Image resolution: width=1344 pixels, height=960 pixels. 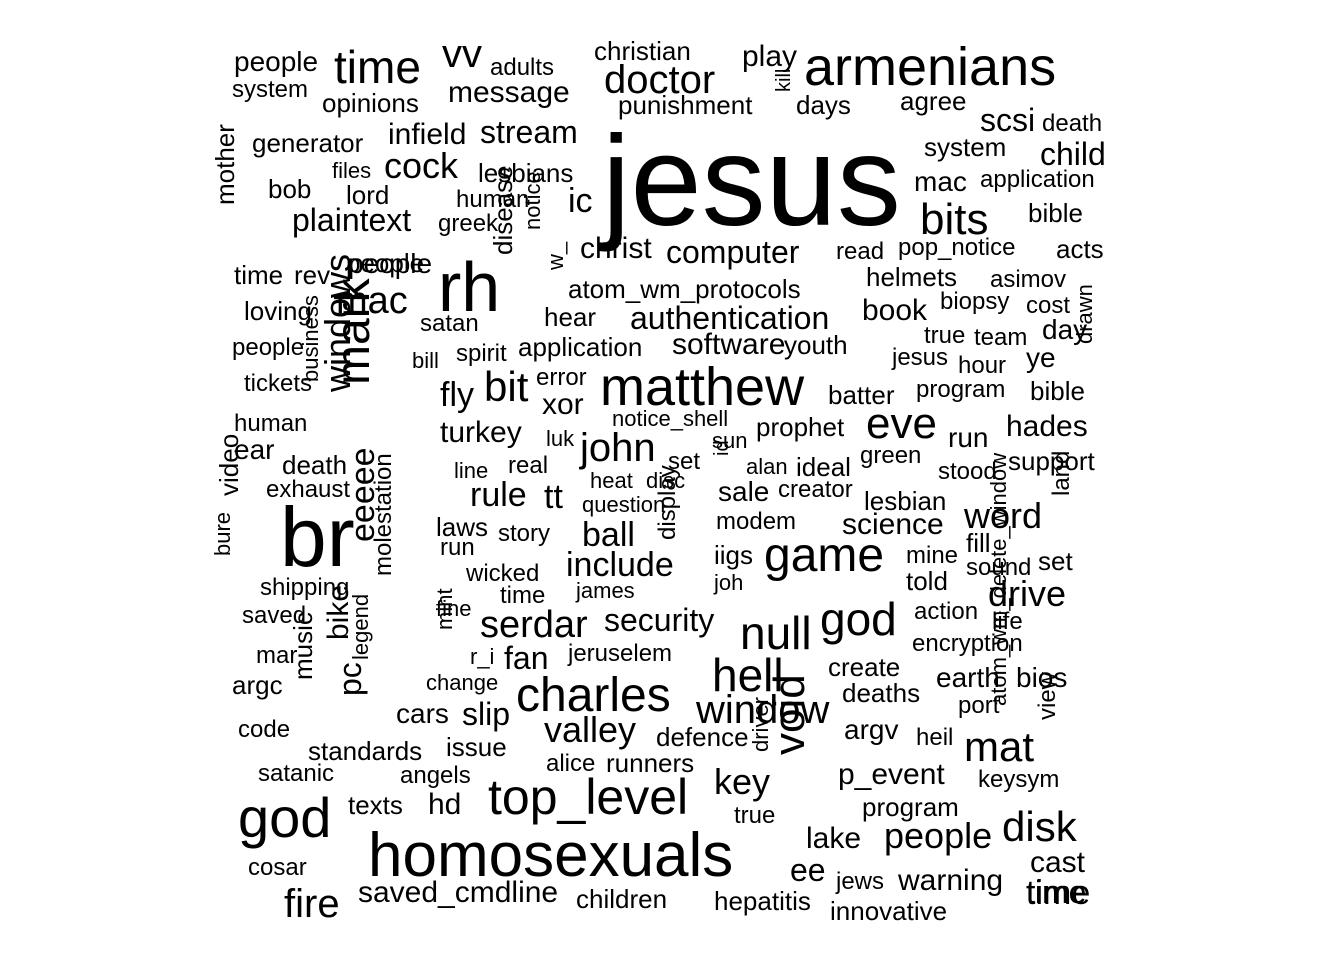 What do you see at coordinates (808, 870) in the screenshot?
I see `cloud-word: ee` at bounding box center [808, 870].